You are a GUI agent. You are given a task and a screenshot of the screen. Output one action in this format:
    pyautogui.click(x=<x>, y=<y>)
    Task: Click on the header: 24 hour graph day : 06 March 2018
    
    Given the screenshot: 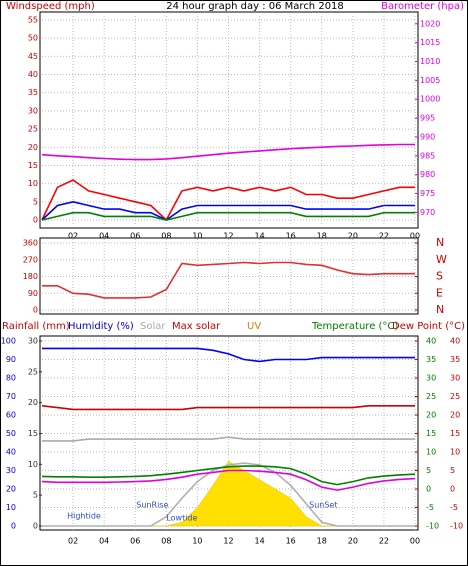 What is the action you would take?
    pyautogui.click(x=255, y=6)
    